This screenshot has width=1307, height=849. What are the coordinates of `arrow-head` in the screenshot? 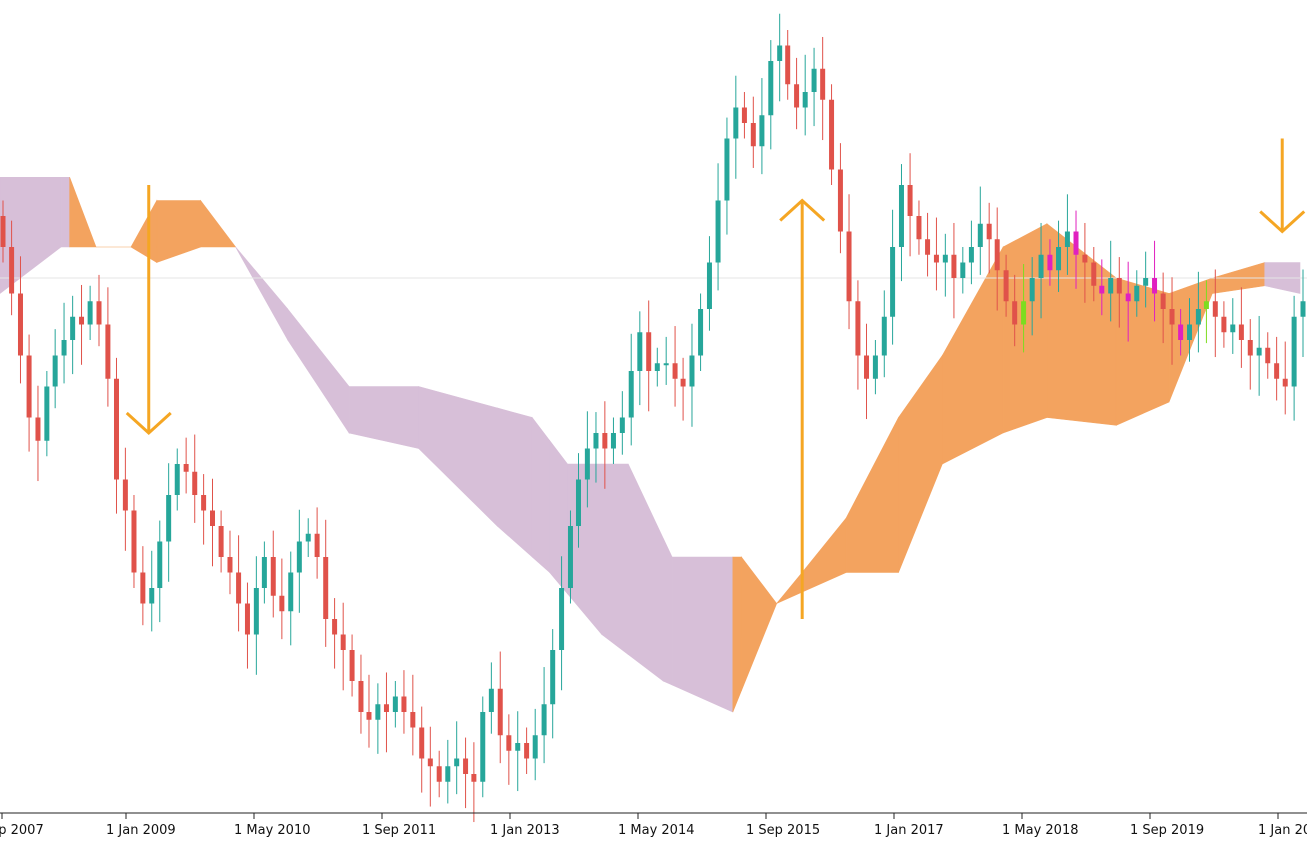 It's located at (802, 210).